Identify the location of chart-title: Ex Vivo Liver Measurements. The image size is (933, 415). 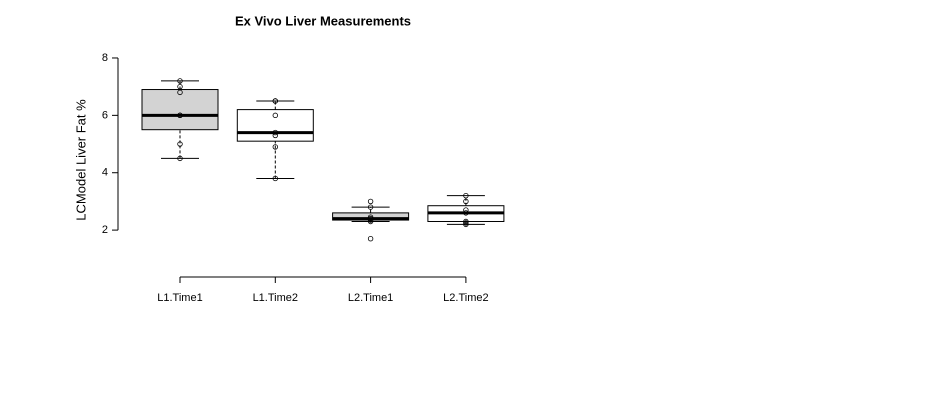
(323, 20).